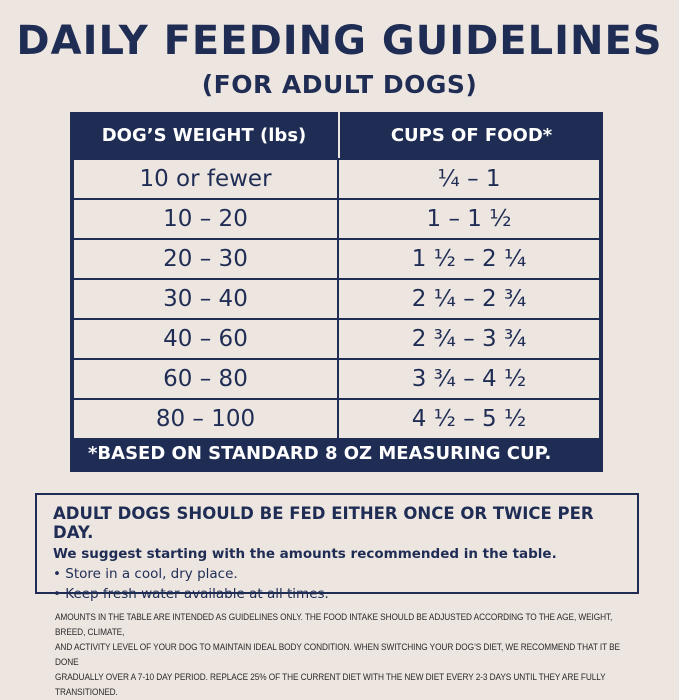  Describe the element at coordinates (469, 219) in the screenshot. I see `cups-cell: 1 – 1 ½` at that location.